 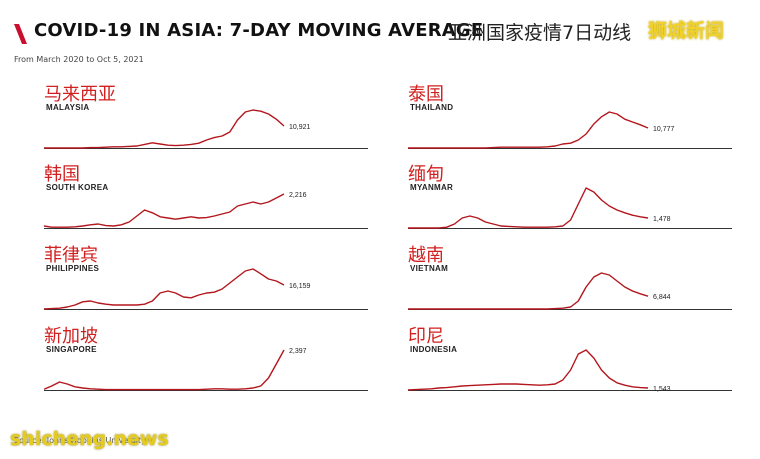 I want to click on country-name-english: MALAYSIA, so click(x=68, y=107).